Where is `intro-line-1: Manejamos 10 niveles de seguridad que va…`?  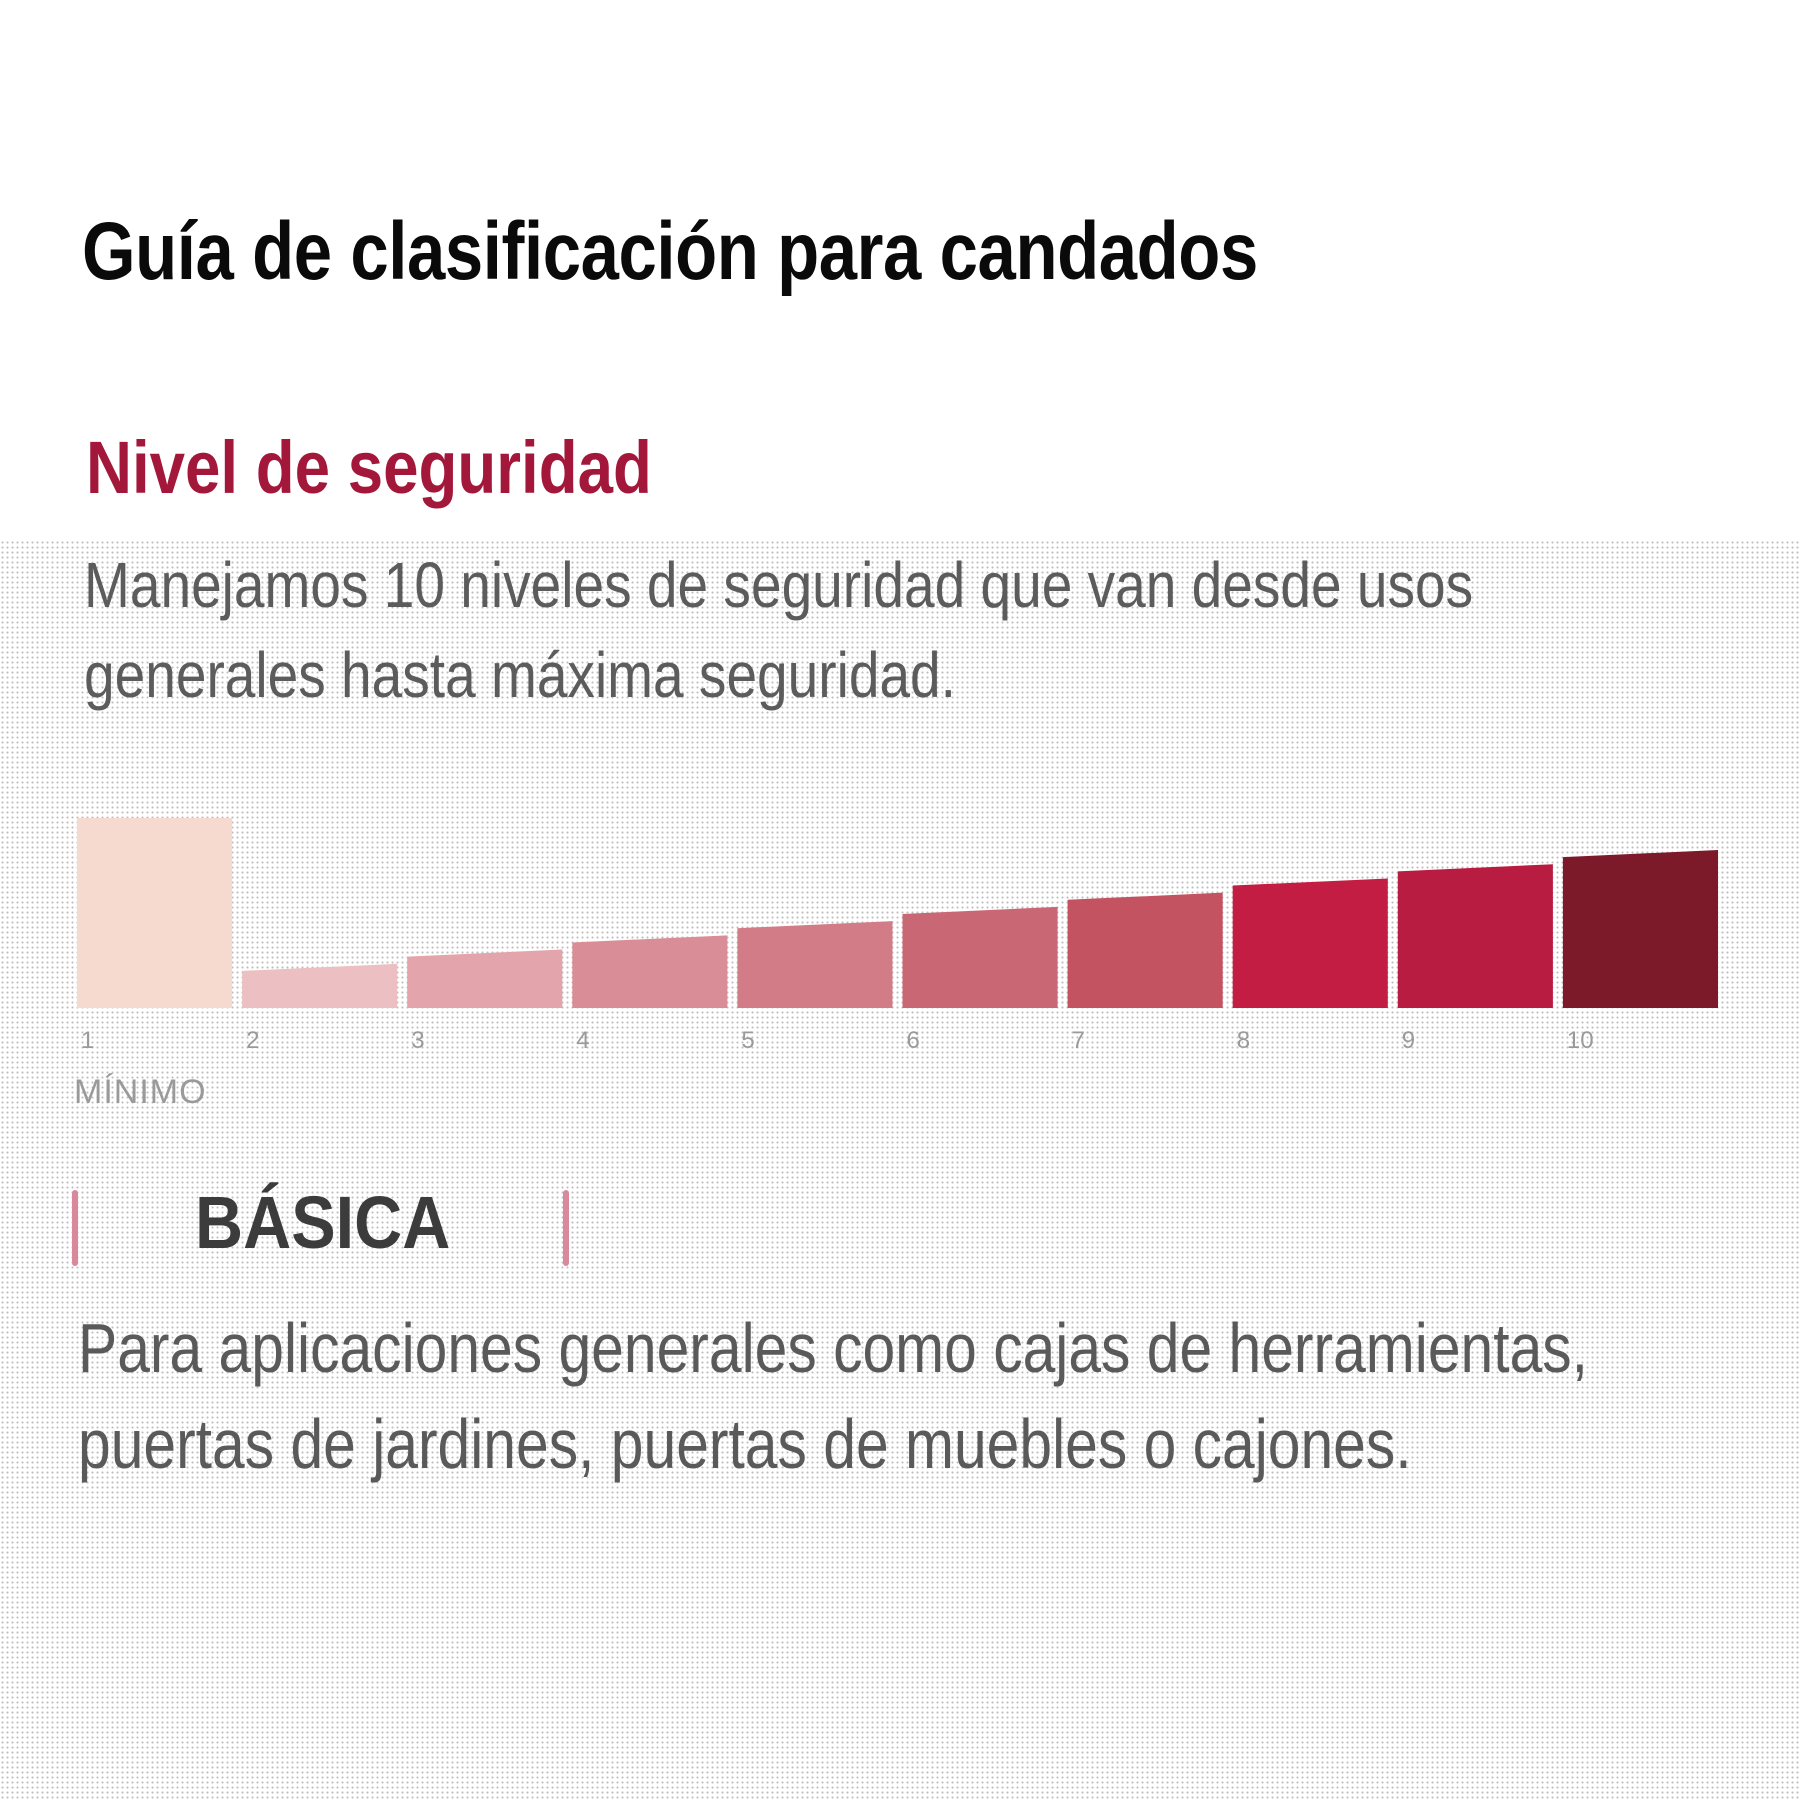 intro-line-1: Manejamos 10 niveles de seguridad que va… is located at coordinates (779, 585).